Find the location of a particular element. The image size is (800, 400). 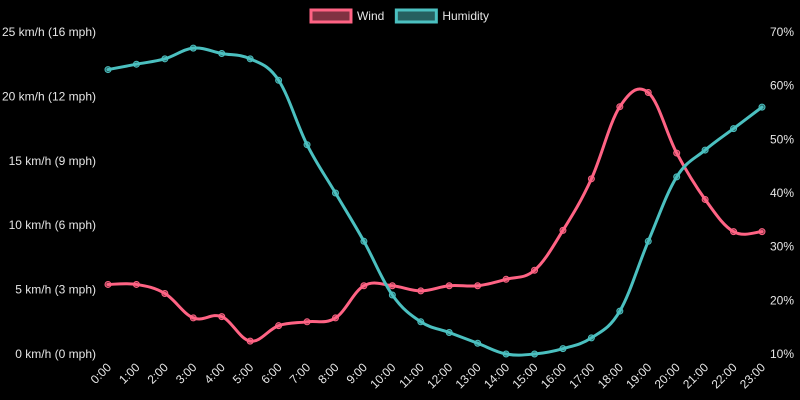

x-axis-tick-label: 3:00 is located at coordinates (186, 373).